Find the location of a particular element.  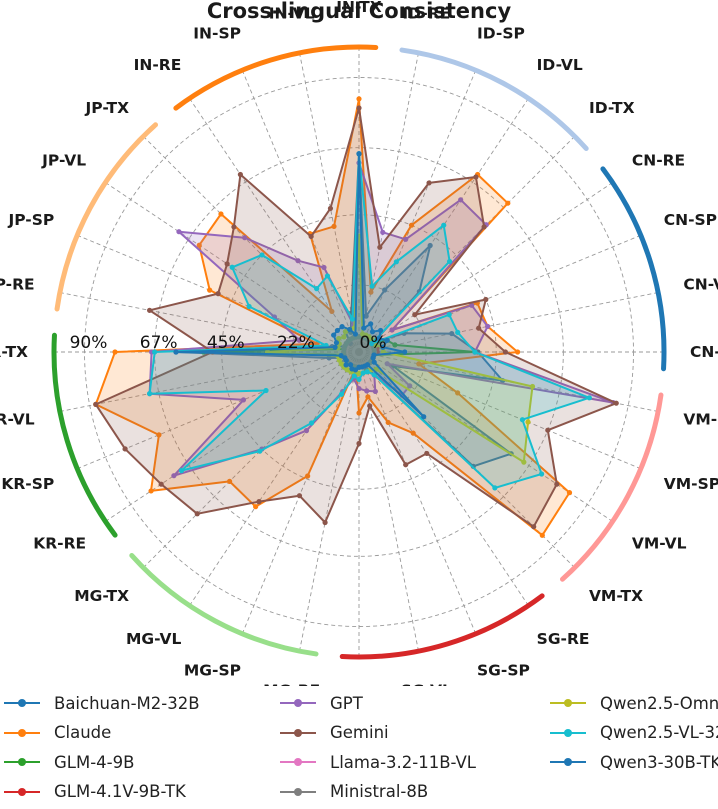

point-in-vl is located at coordinates (352, 319).